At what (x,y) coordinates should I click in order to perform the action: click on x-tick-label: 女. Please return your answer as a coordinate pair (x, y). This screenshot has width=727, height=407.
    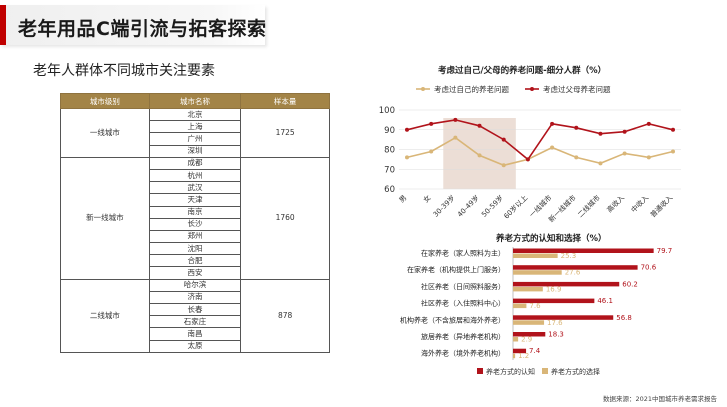
    Looking at the image, I should click on (426, 198).